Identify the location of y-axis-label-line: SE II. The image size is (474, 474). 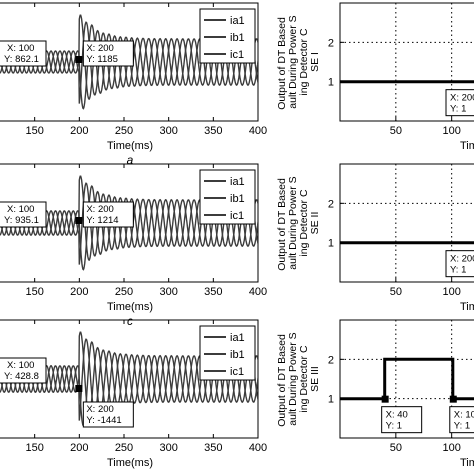
(315, 223).